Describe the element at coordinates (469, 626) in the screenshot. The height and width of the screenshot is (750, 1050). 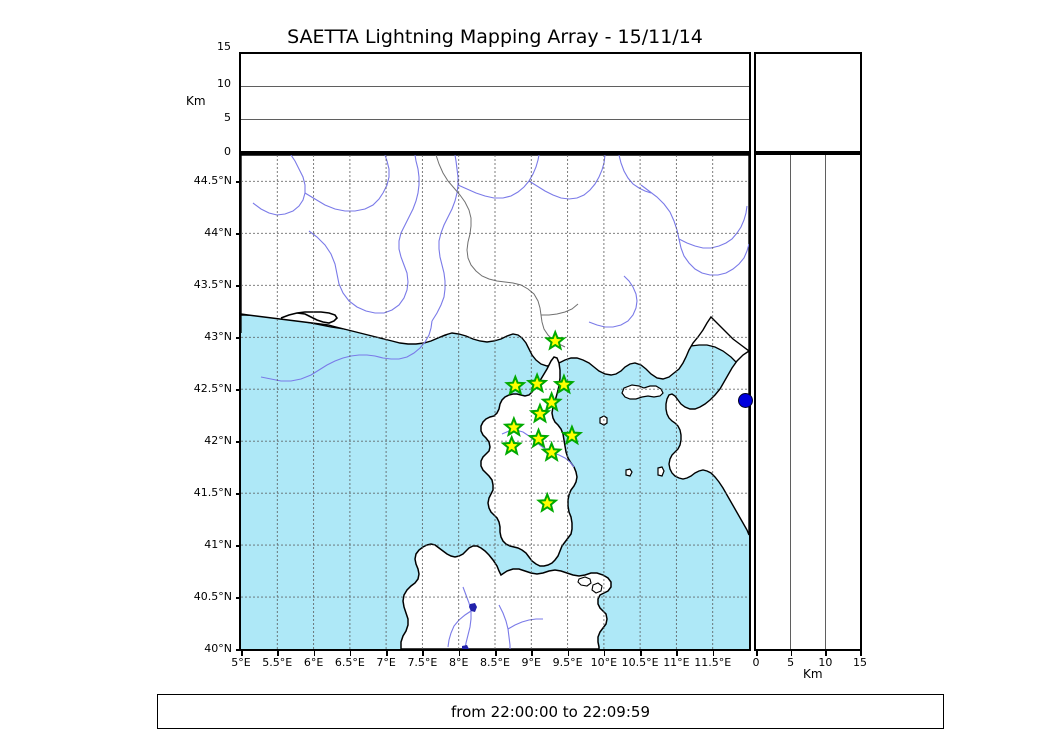
I see `lakes-layer` at that location.